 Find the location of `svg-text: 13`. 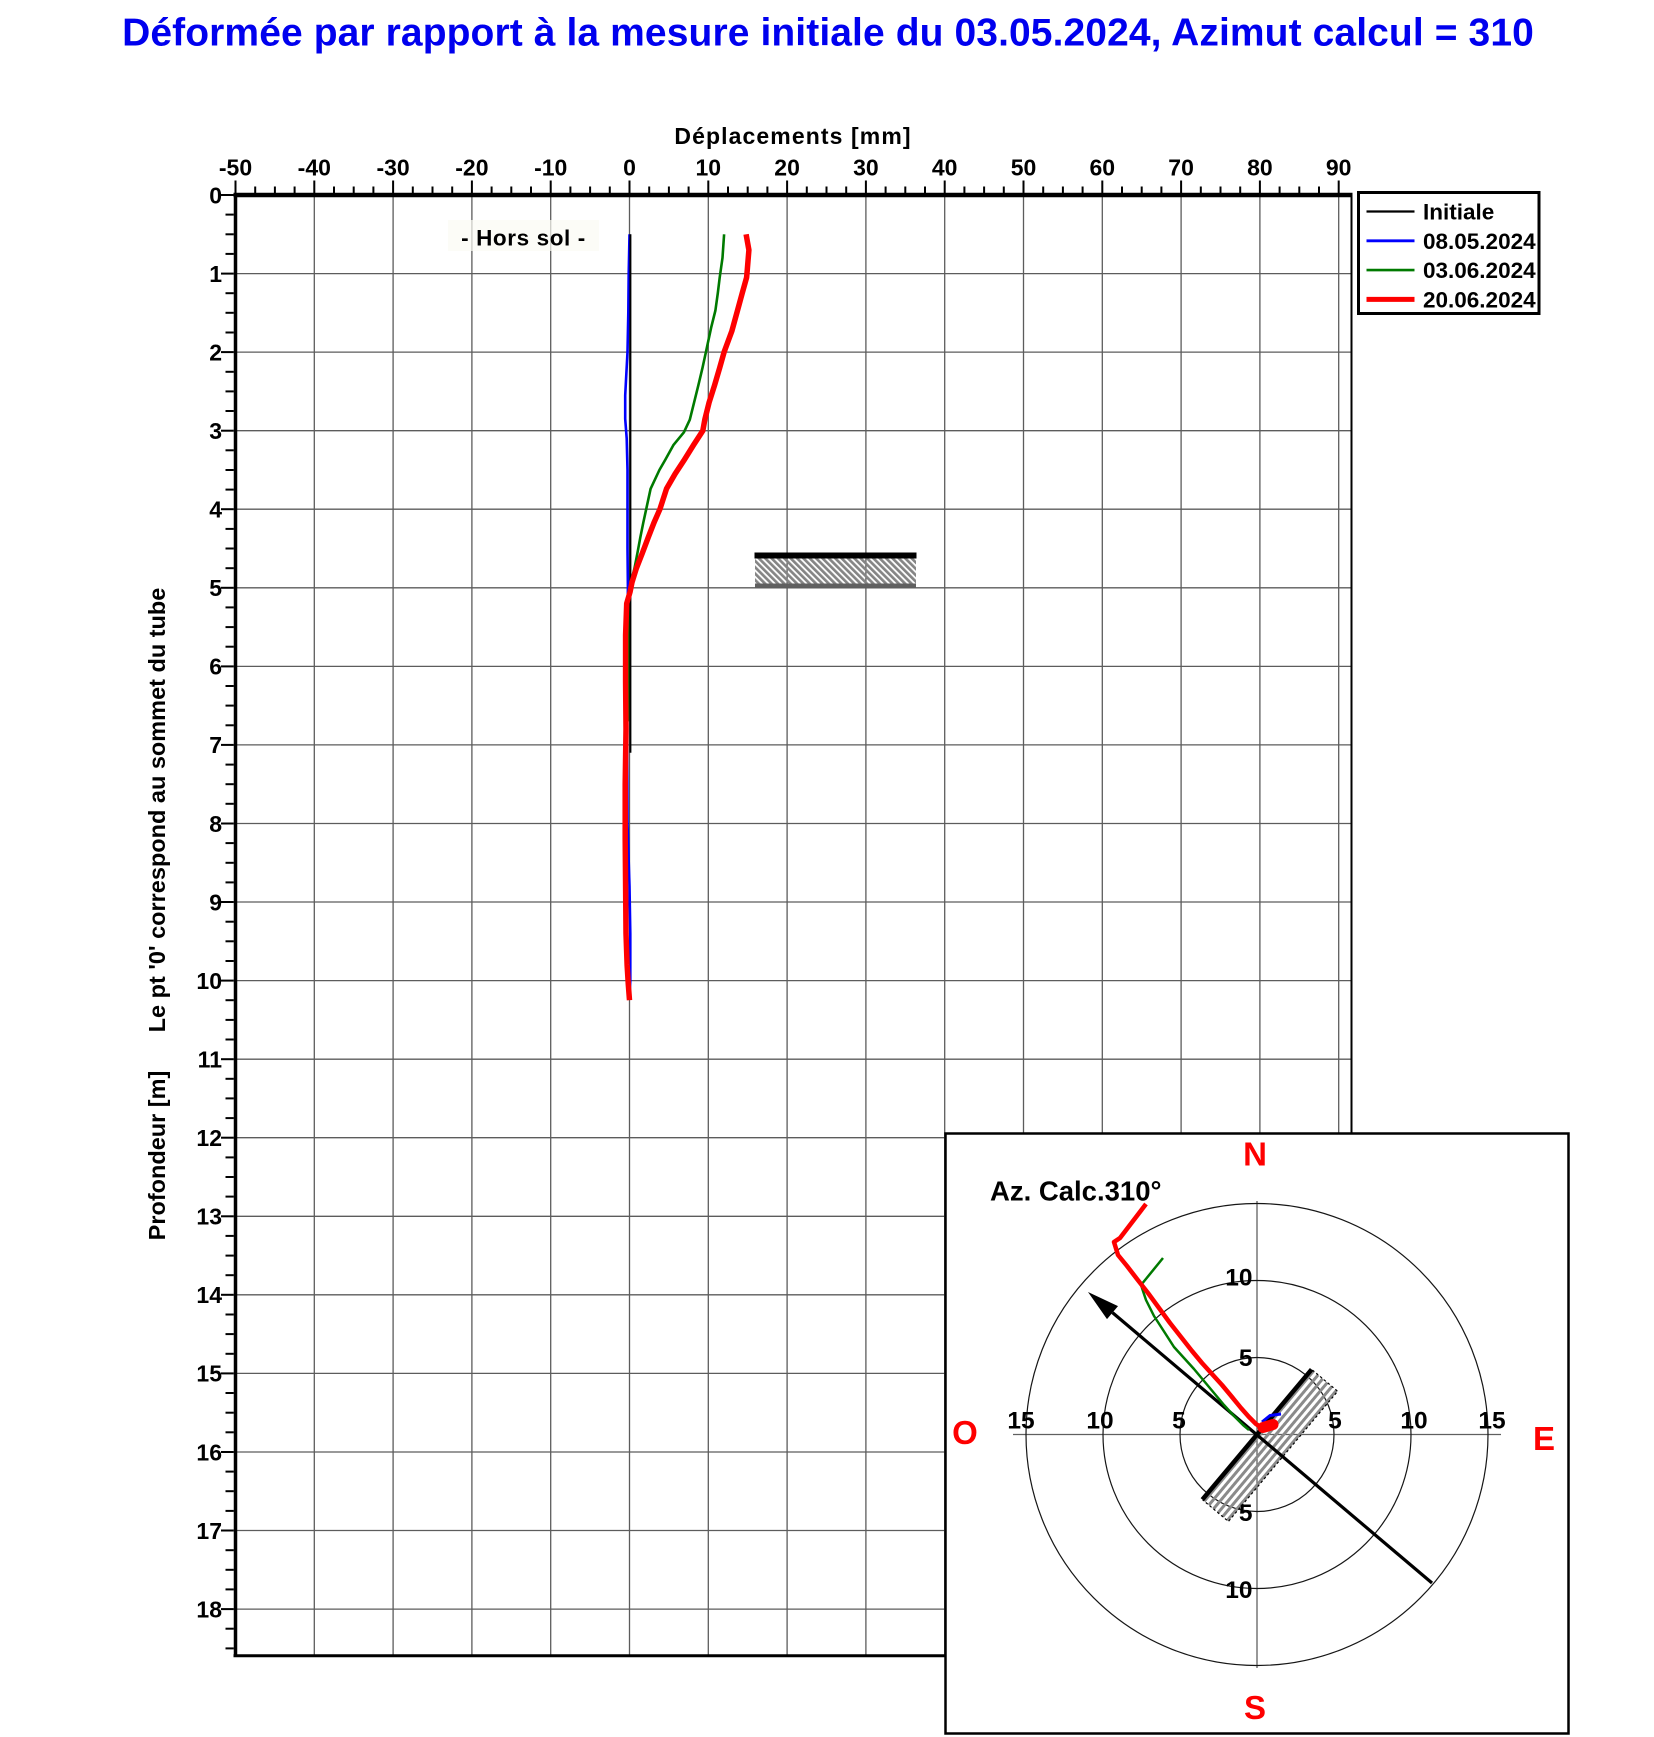

svg-text: 13 is located at coordinates (209, 1217).